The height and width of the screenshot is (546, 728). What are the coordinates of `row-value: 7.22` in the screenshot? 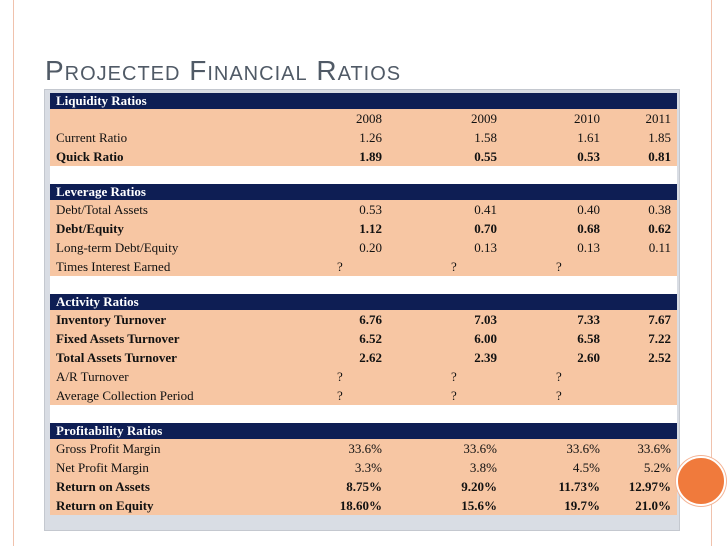 It's located at (659, 338).